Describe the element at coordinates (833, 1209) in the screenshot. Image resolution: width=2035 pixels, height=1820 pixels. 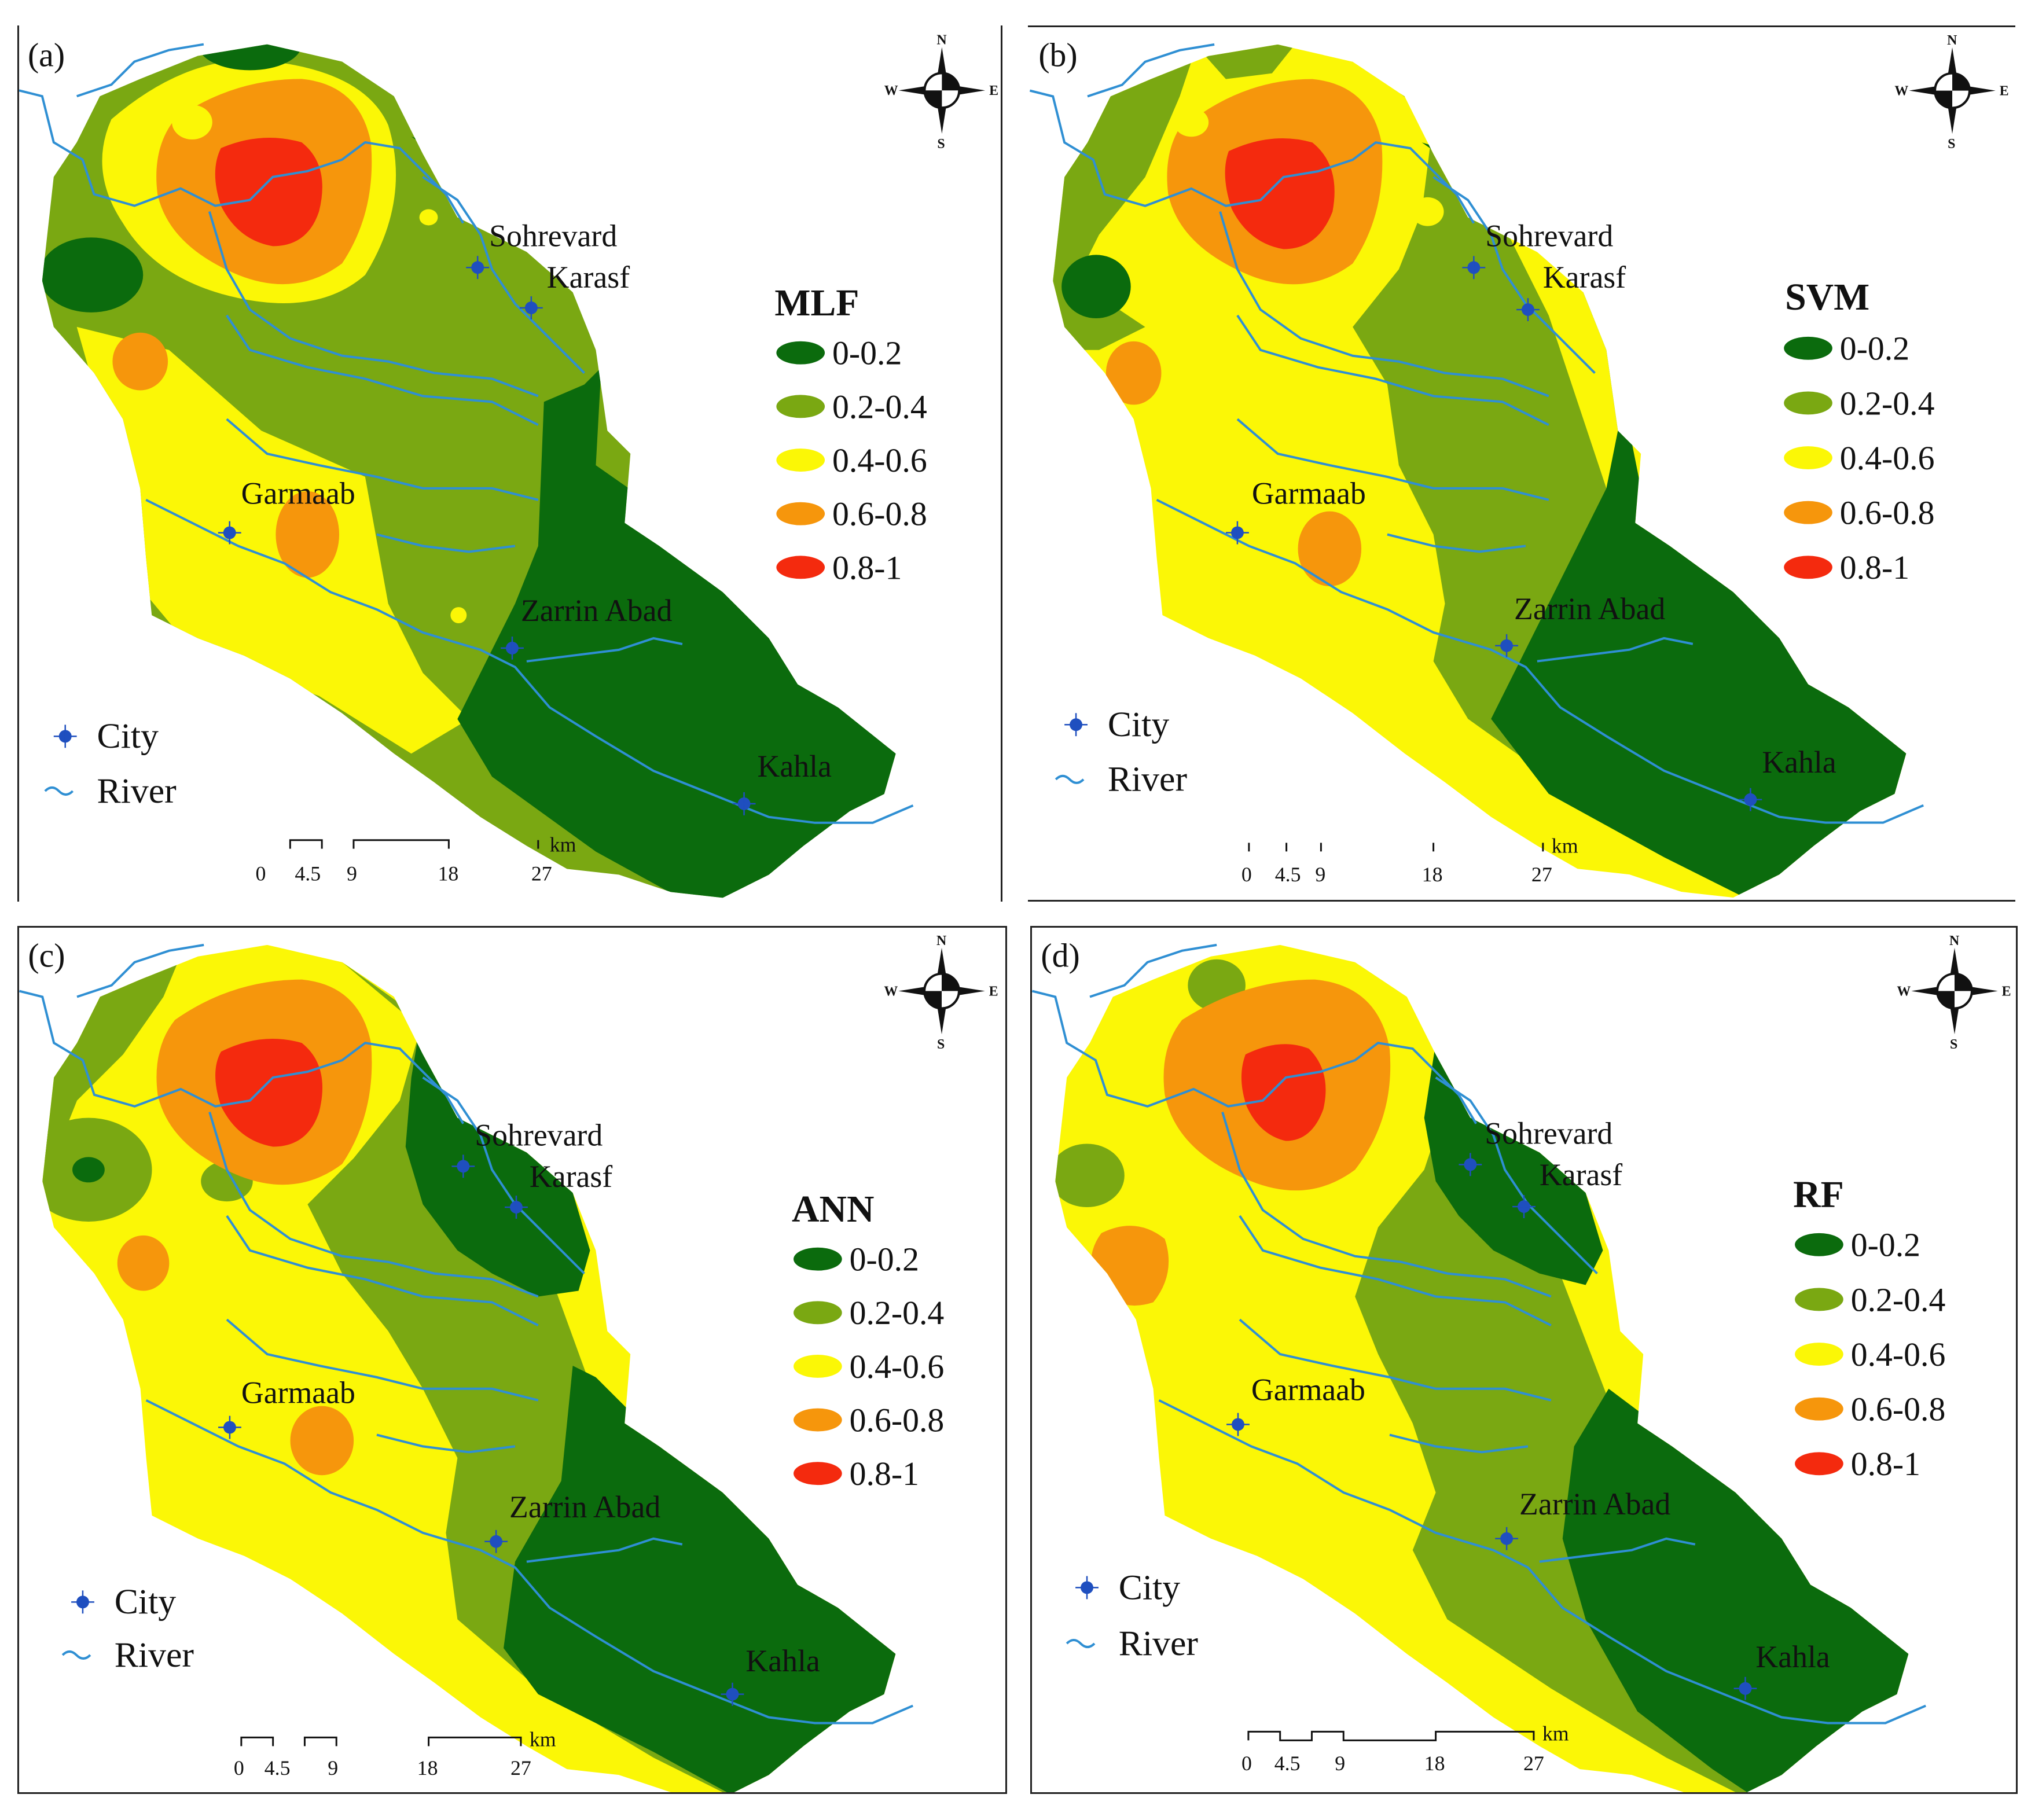
I see `legend-title: ANN` at that location.